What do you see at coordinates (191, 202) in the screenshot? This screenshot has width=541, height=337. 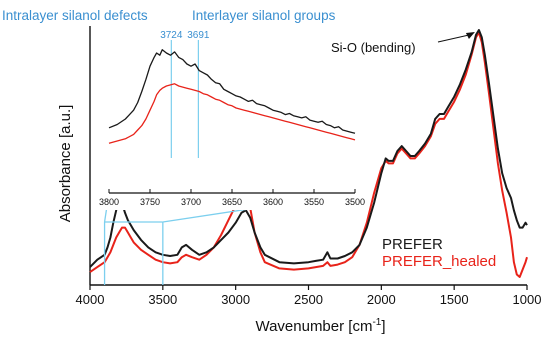 I see `inset-x-tick-label: 3700` at bounding box center [191, 202].